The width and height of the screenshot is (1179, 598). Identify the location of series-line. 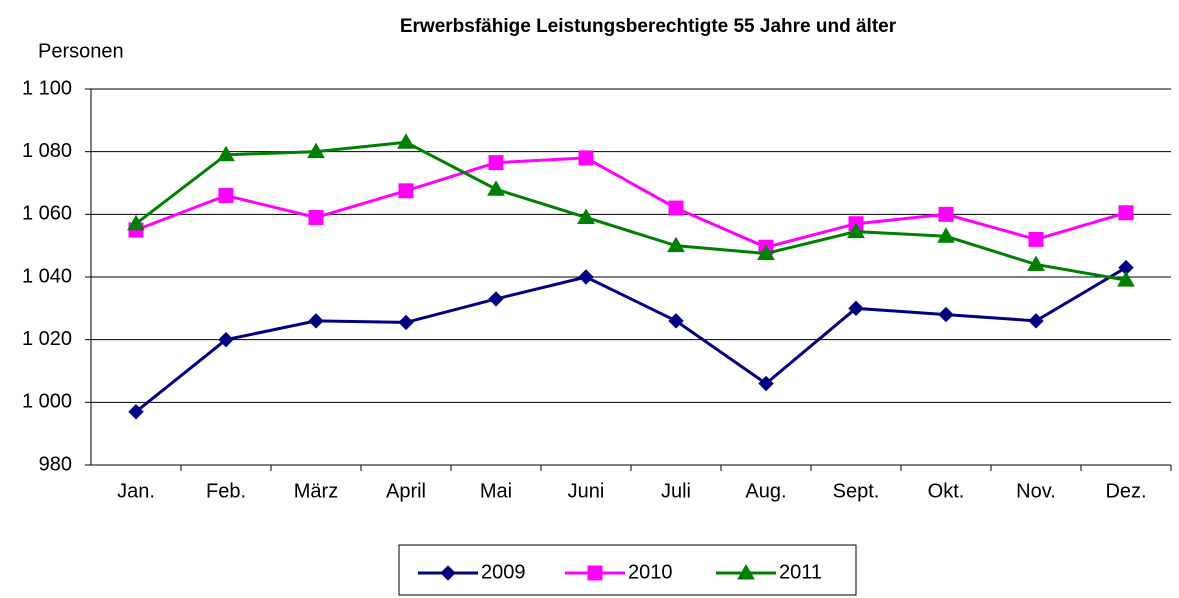
(631, 202).